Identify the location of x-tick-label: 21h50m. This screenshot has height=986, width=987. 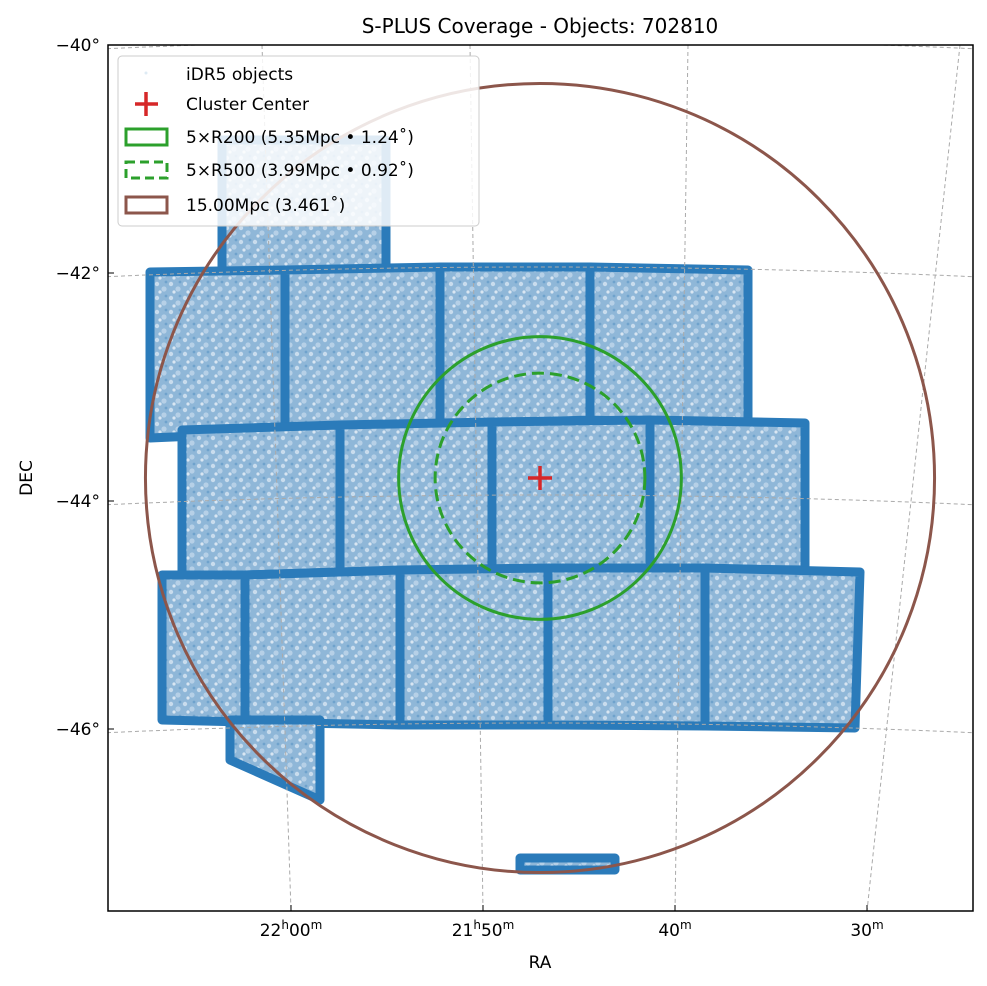
(483, 929).